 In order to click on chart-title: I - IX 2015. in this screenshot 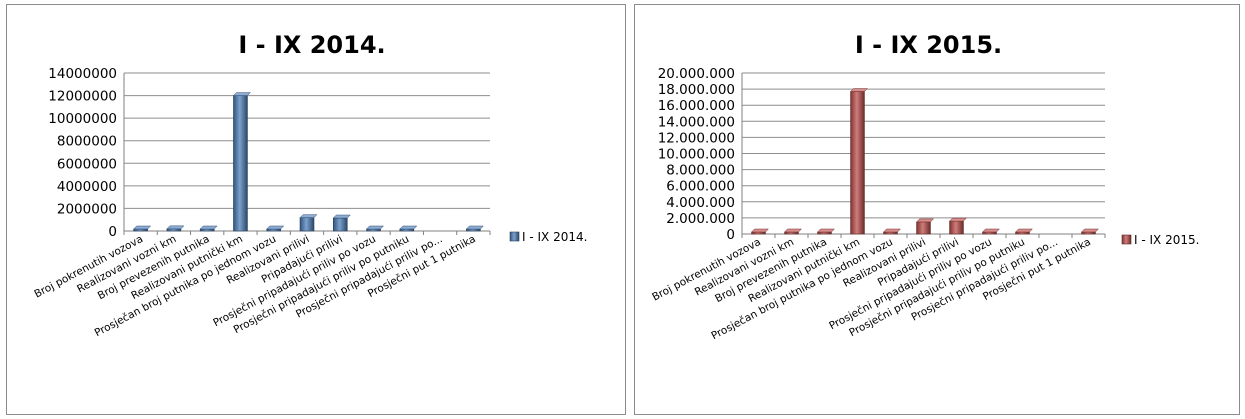, I will do `click(928, 45)`.